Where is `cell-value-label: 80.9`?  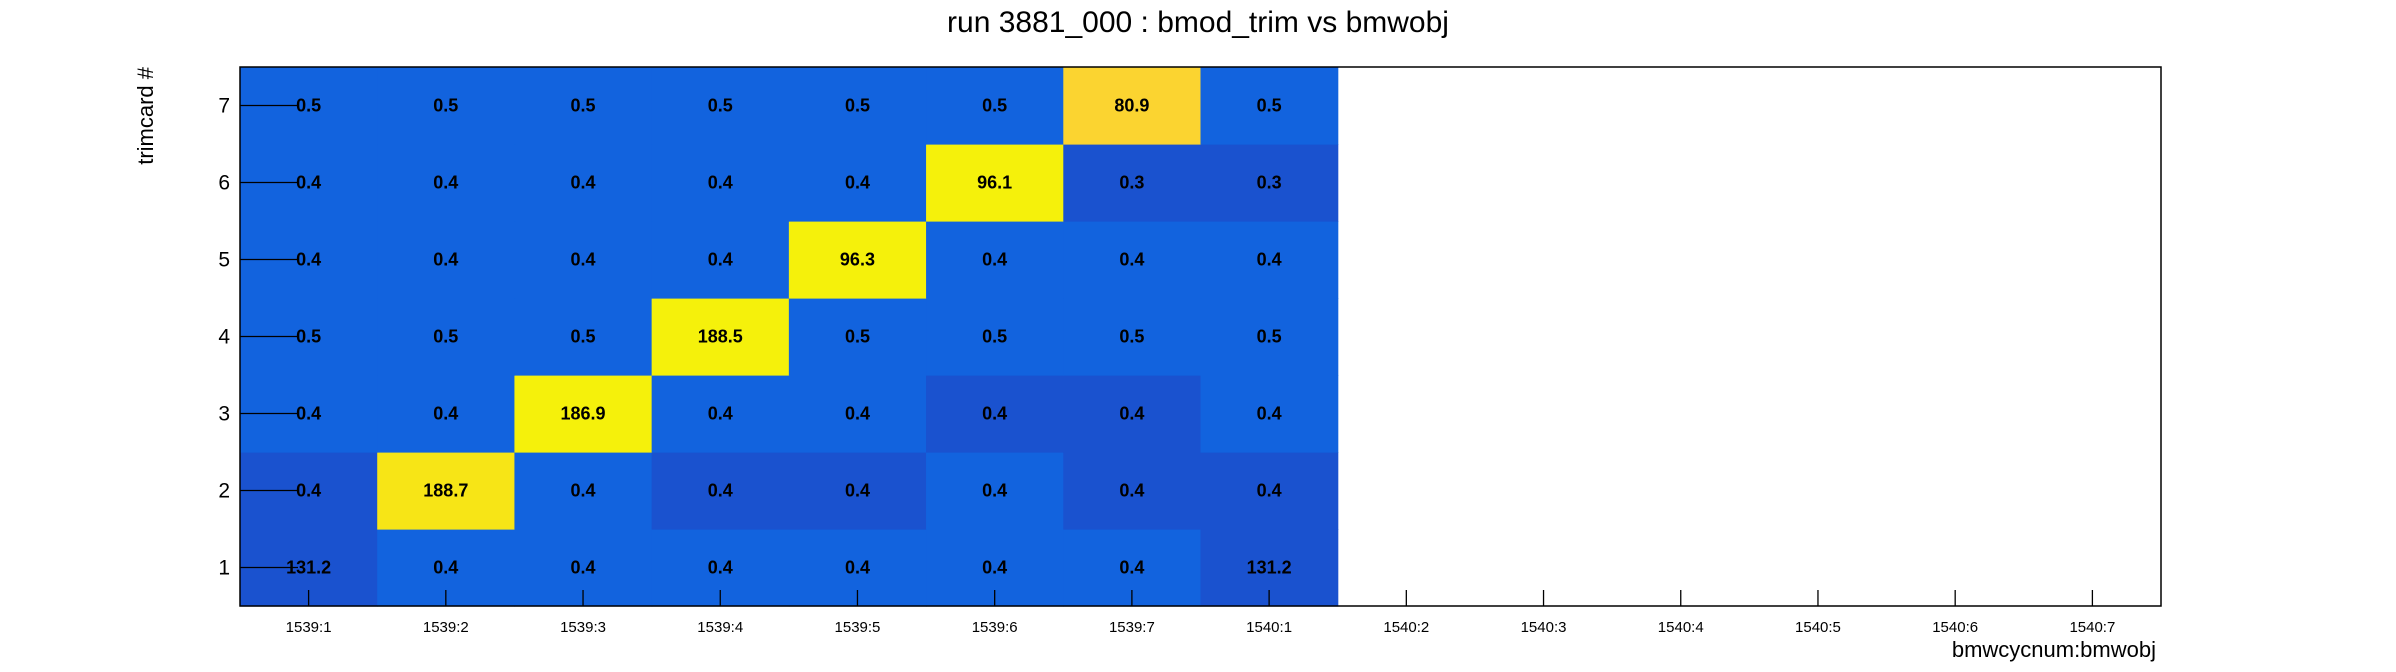 cell-value-label: 80.9 is located at coordinates (1131, 106).